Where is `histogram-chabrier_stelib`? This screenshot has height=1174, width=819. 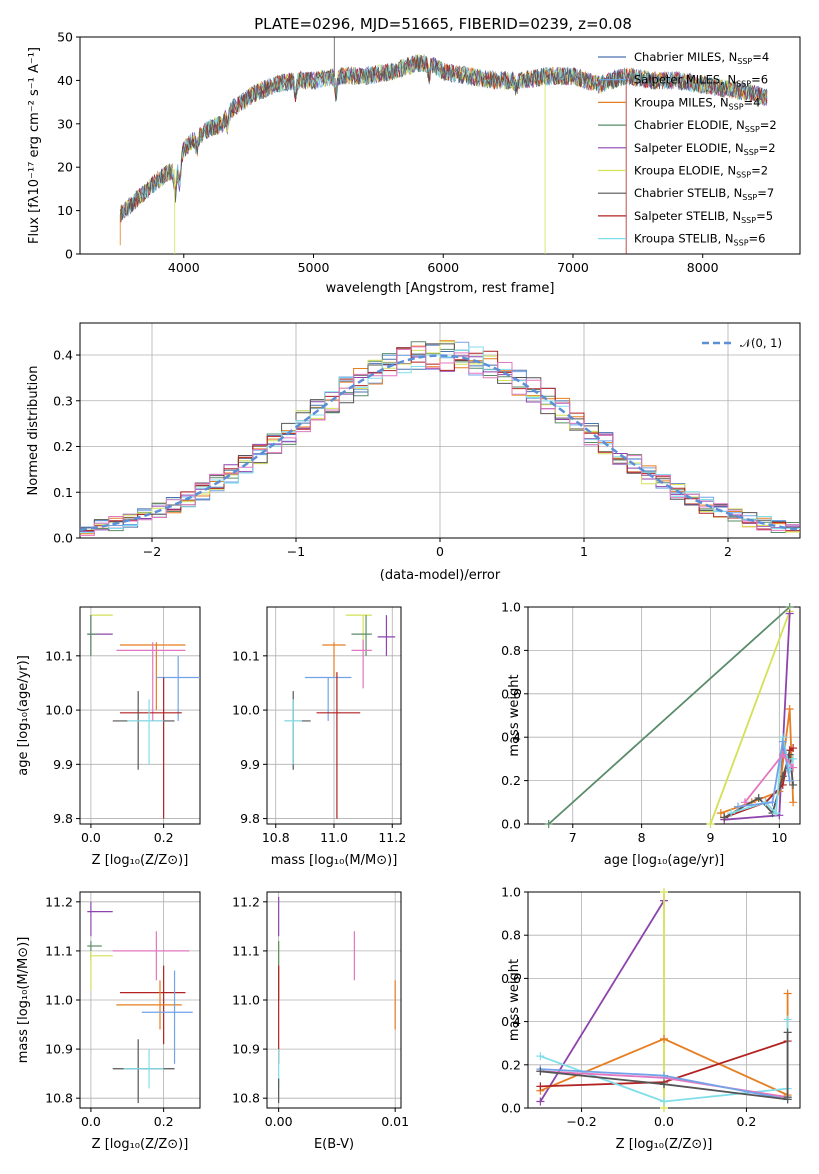 histogram-chabrier_stelib is located at coordinates (440, 436).